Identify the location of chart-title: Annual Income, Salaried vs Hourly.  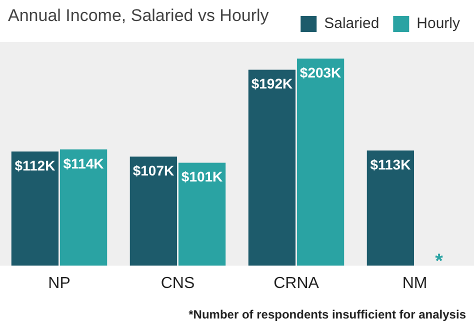
(138, 16).